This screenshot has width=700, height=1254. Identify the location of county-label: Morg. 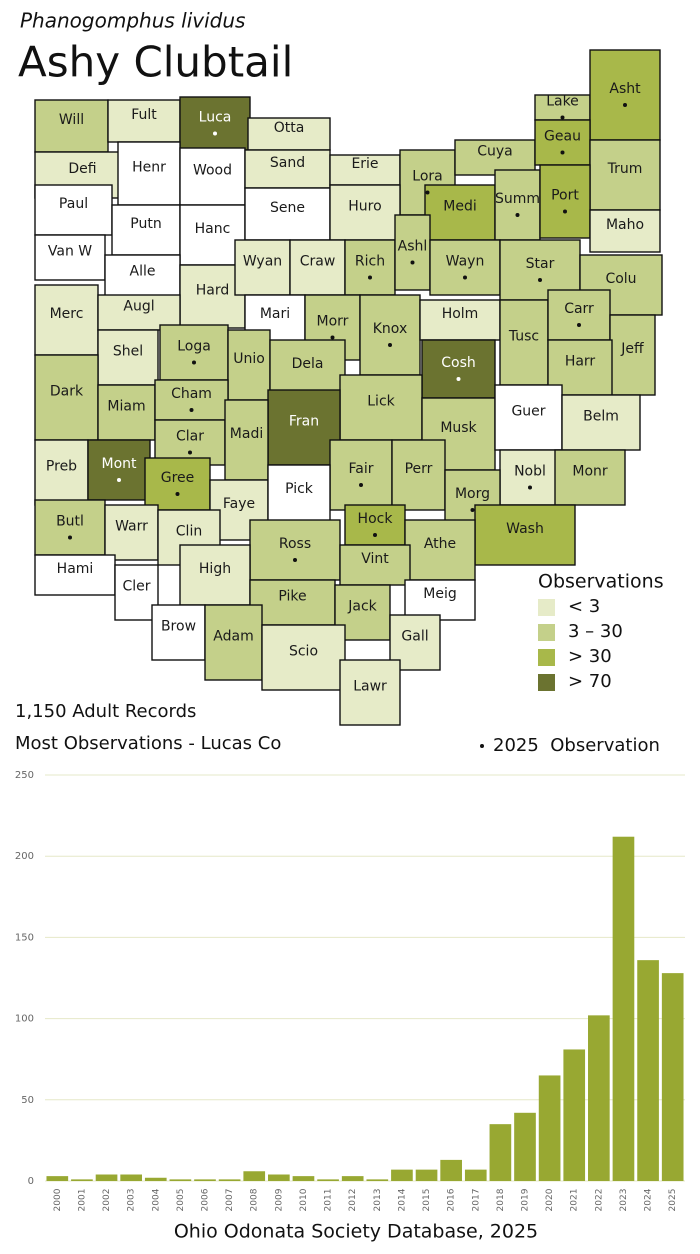
(472, 494).